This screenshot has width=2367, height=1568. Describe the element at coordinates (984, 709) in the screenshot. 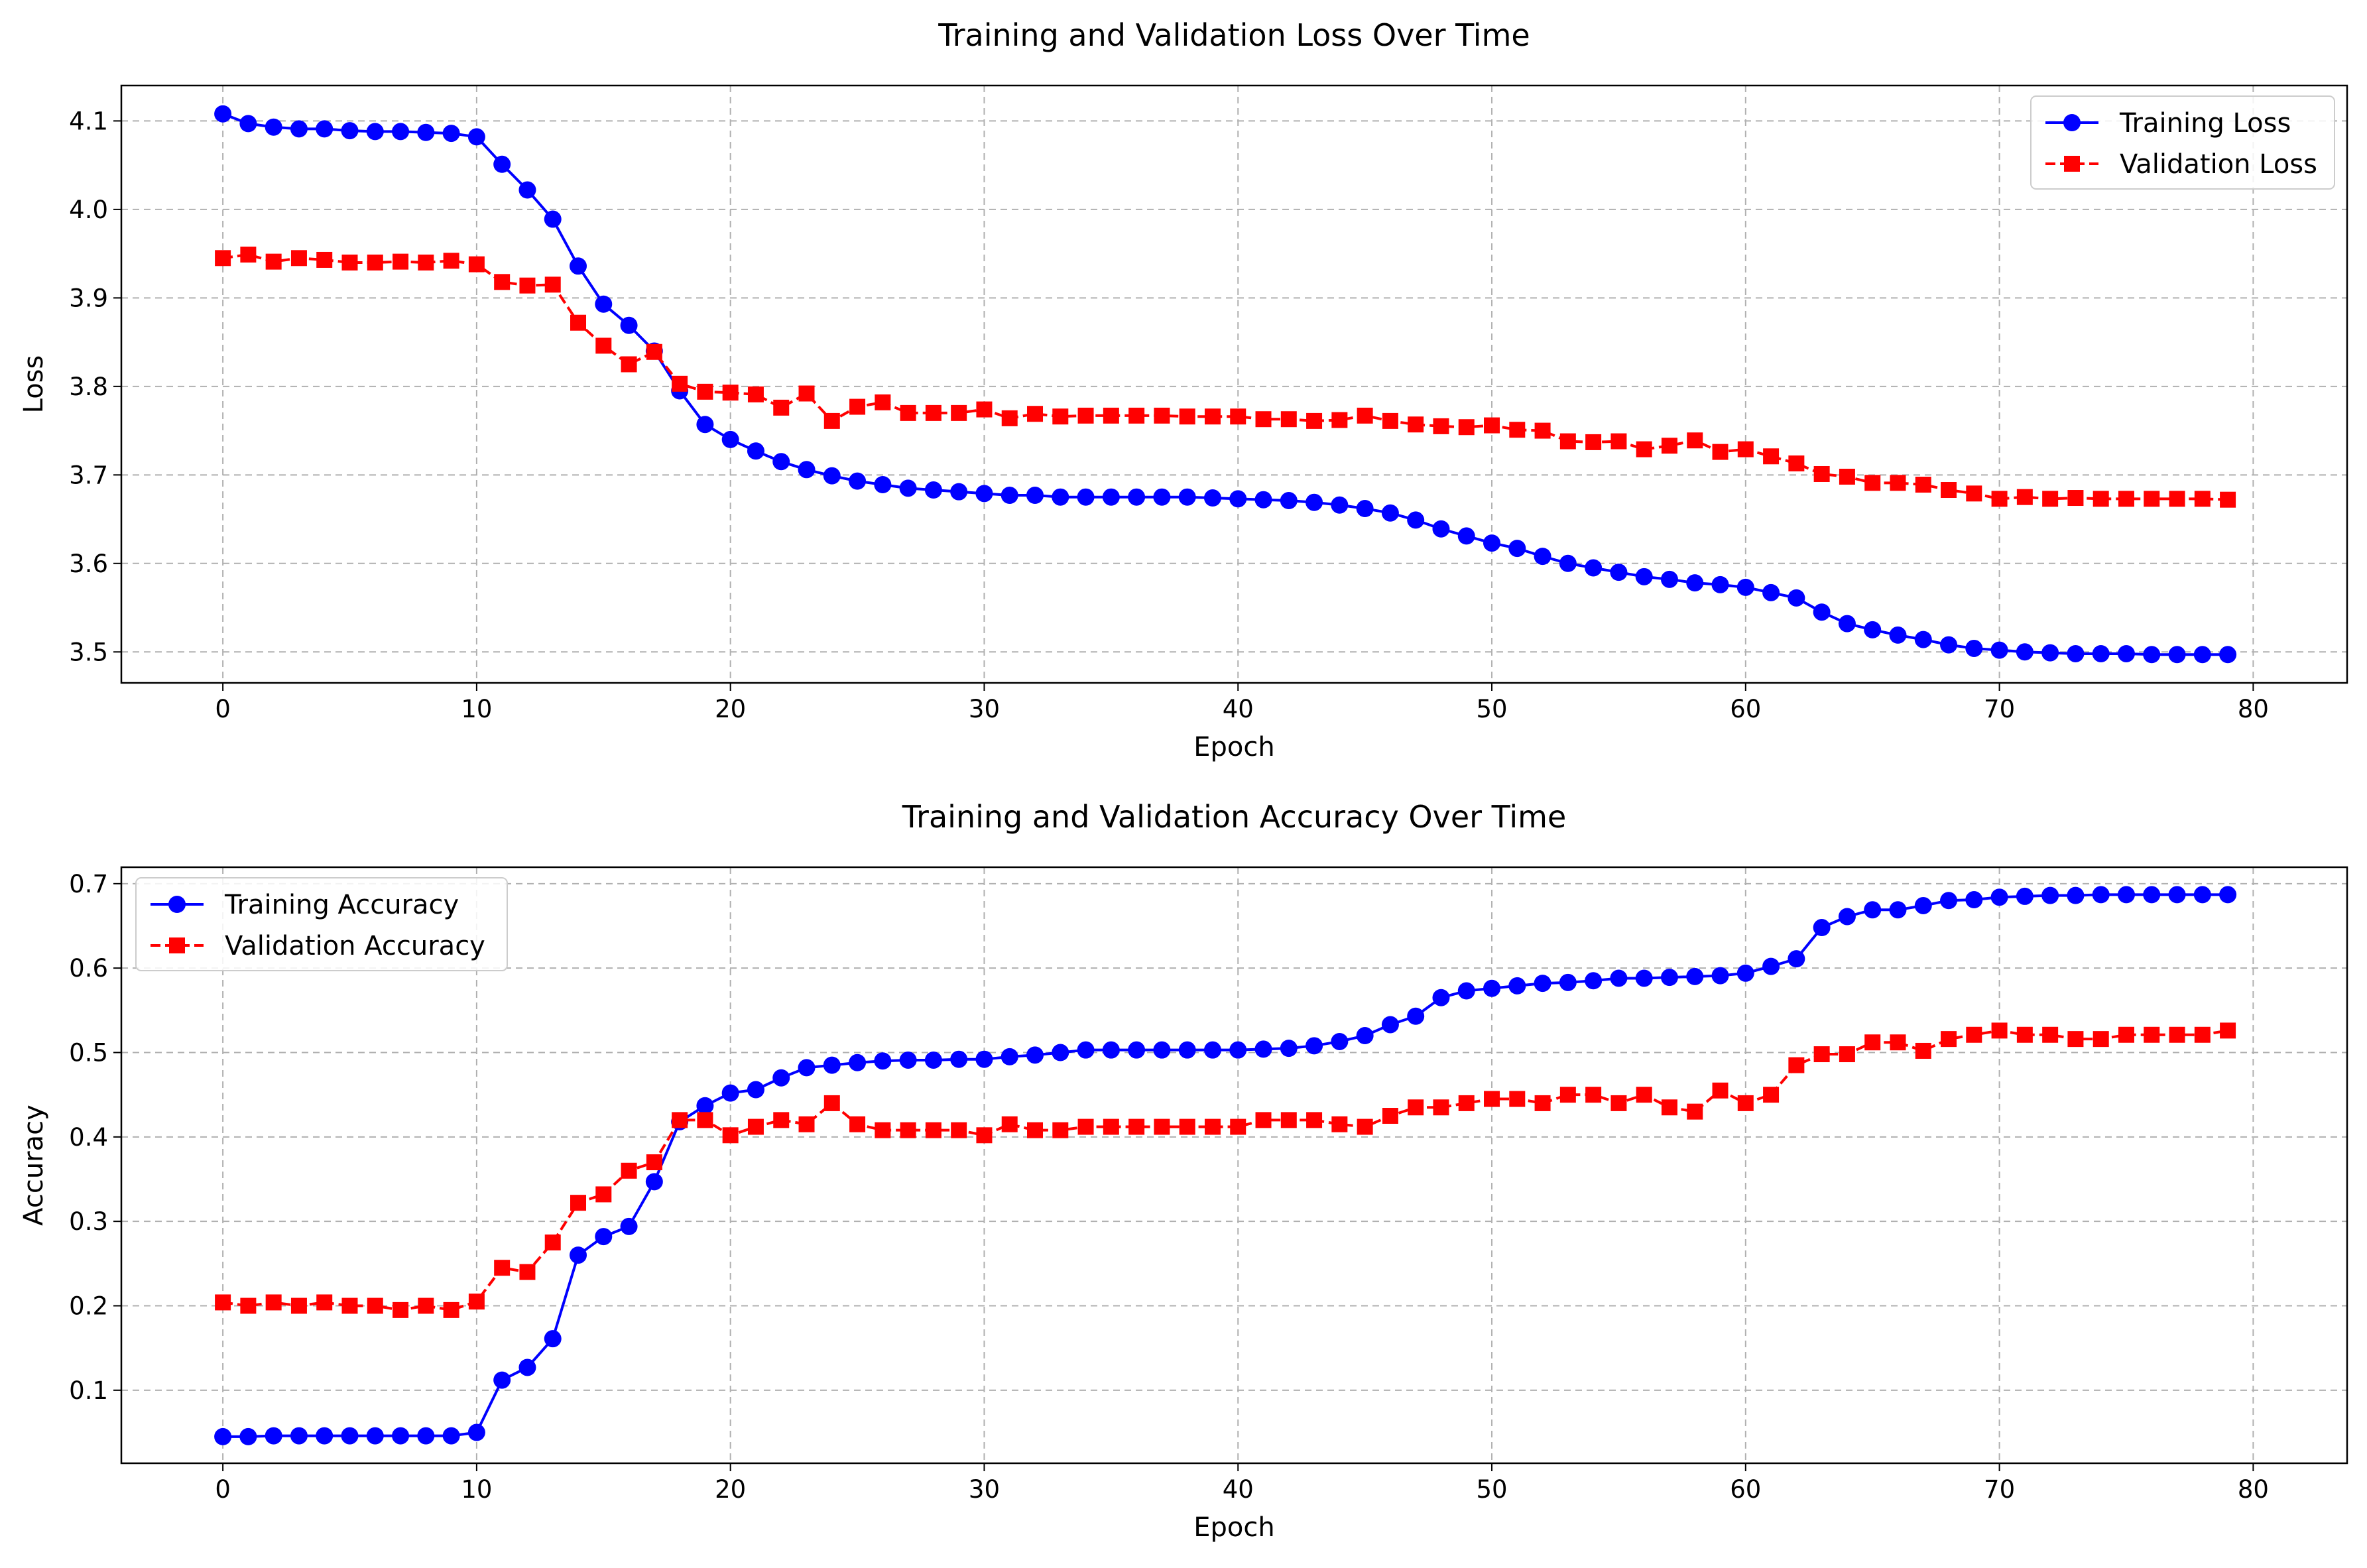

I see `x-tick-label: 30` at that location.